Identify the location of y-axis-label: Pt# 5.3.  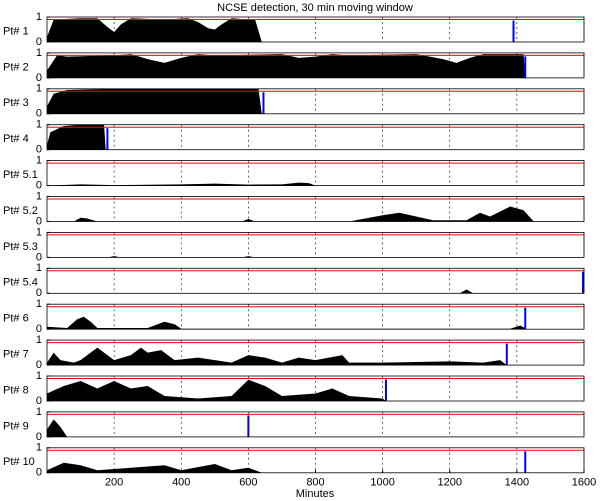
(20, 247).